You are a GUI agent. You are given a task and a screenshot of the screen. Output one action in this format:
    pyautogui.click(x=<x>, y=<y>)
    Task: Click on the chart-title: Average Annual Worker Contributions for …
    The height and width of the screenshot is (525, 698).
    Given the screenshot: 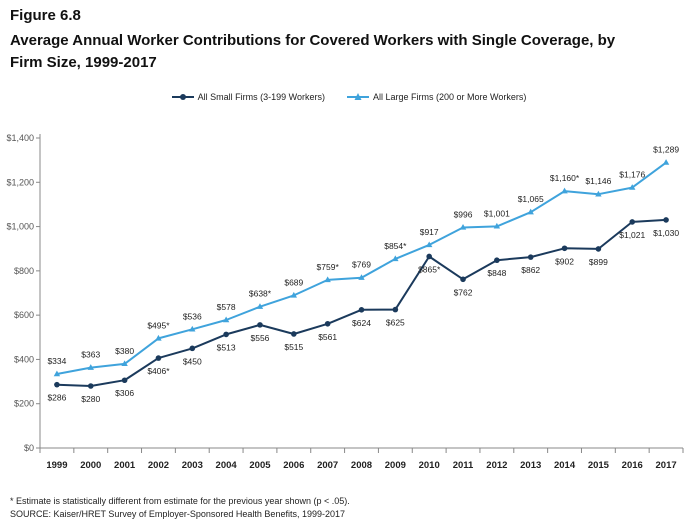 What is the action you would take?
    pyautogui.click(x=313, y=51)
    